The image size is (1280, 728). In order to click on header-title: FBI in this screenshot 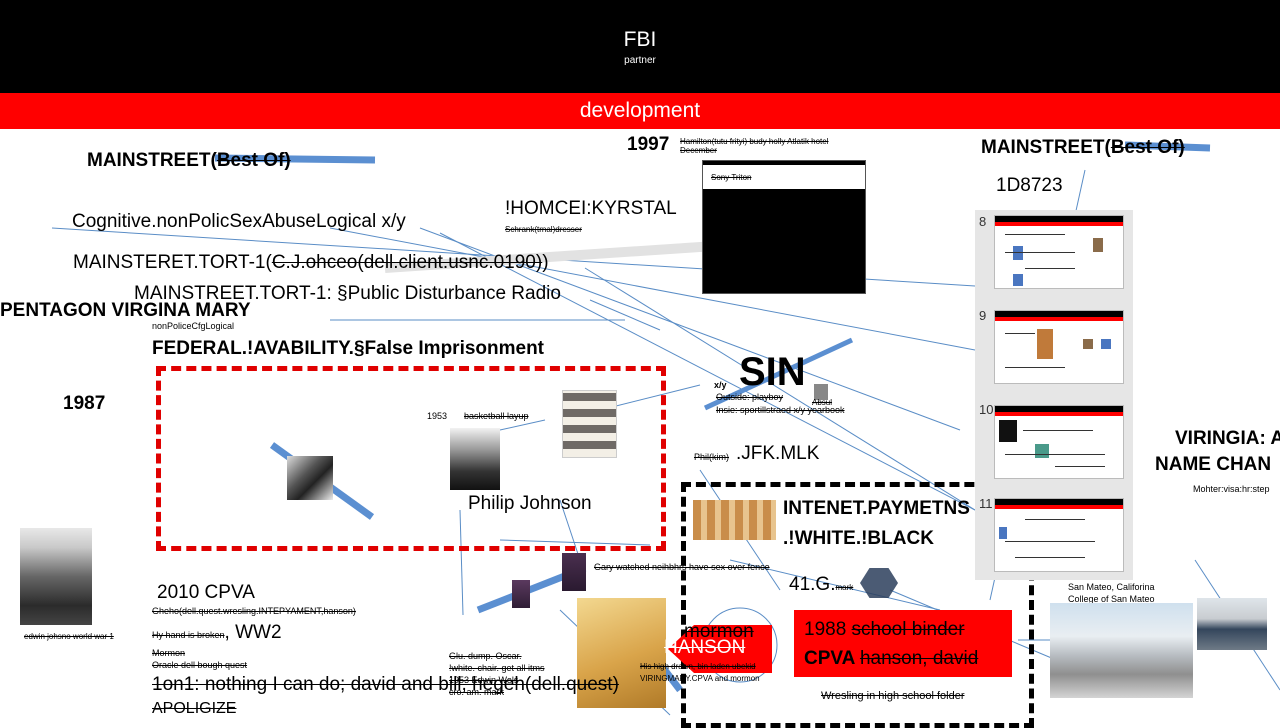, I will do `click(640, 39)`.